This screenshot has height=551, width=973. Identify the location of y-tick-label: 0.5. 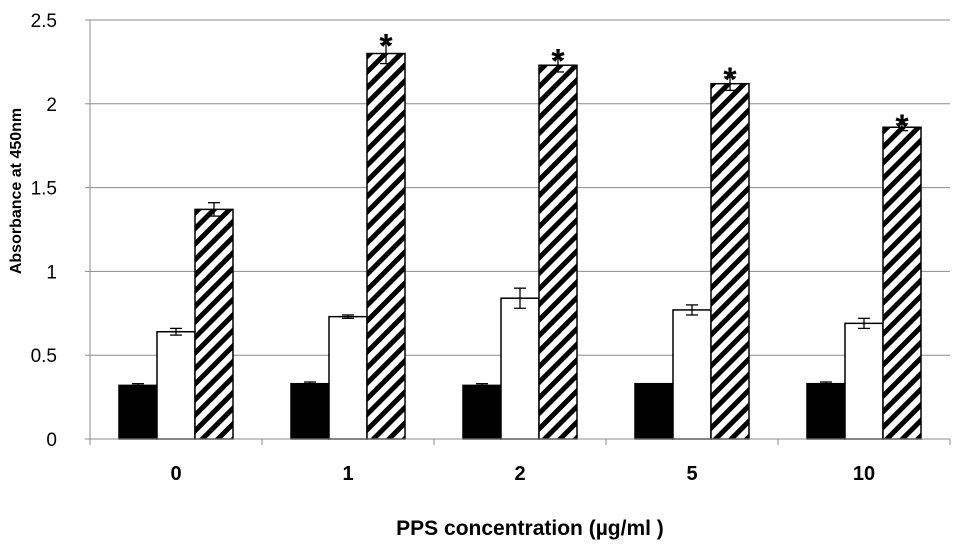
(44, 356).